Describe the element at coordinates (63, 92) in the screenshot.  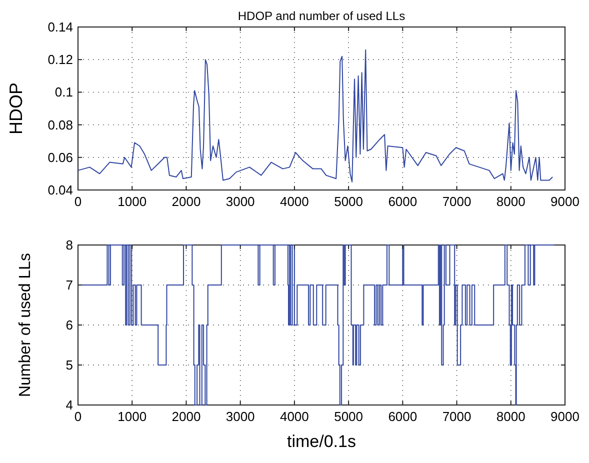
I see `y-tick-label: 0.1` at that location.